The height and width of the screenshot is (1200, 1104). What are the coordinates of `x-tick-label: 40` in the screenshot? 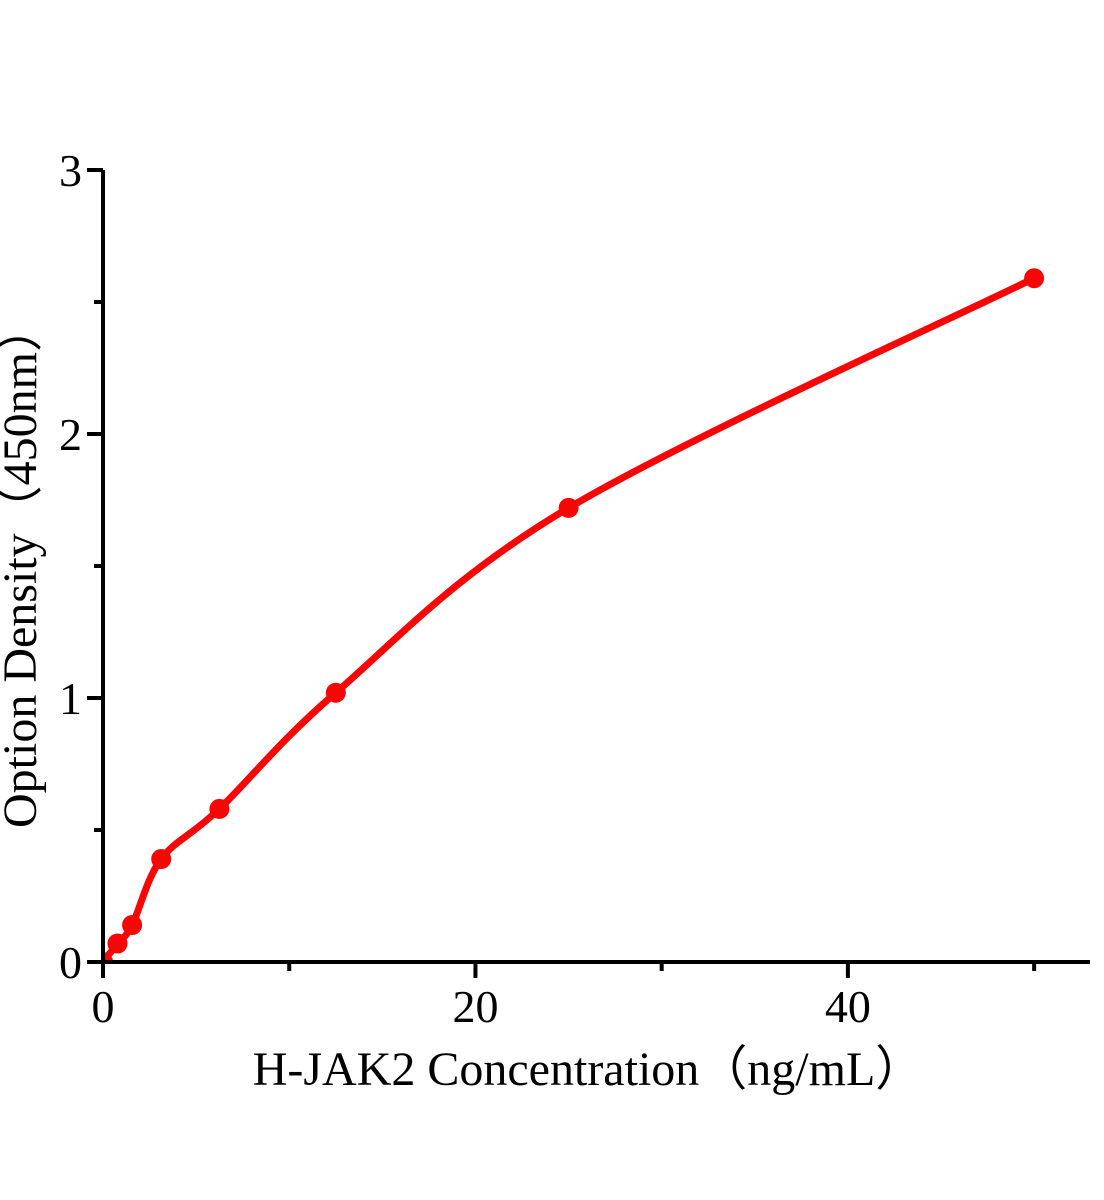 It's located at (848, 1006).